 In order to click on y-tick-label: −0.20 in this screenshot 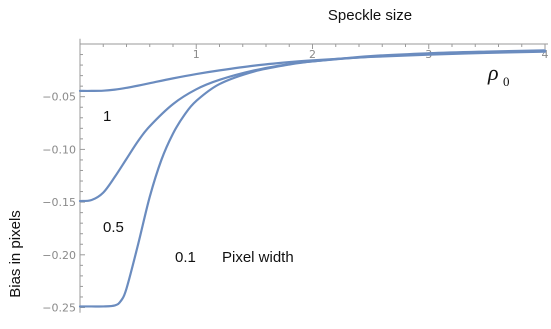, I will do `click(59, 255)`.